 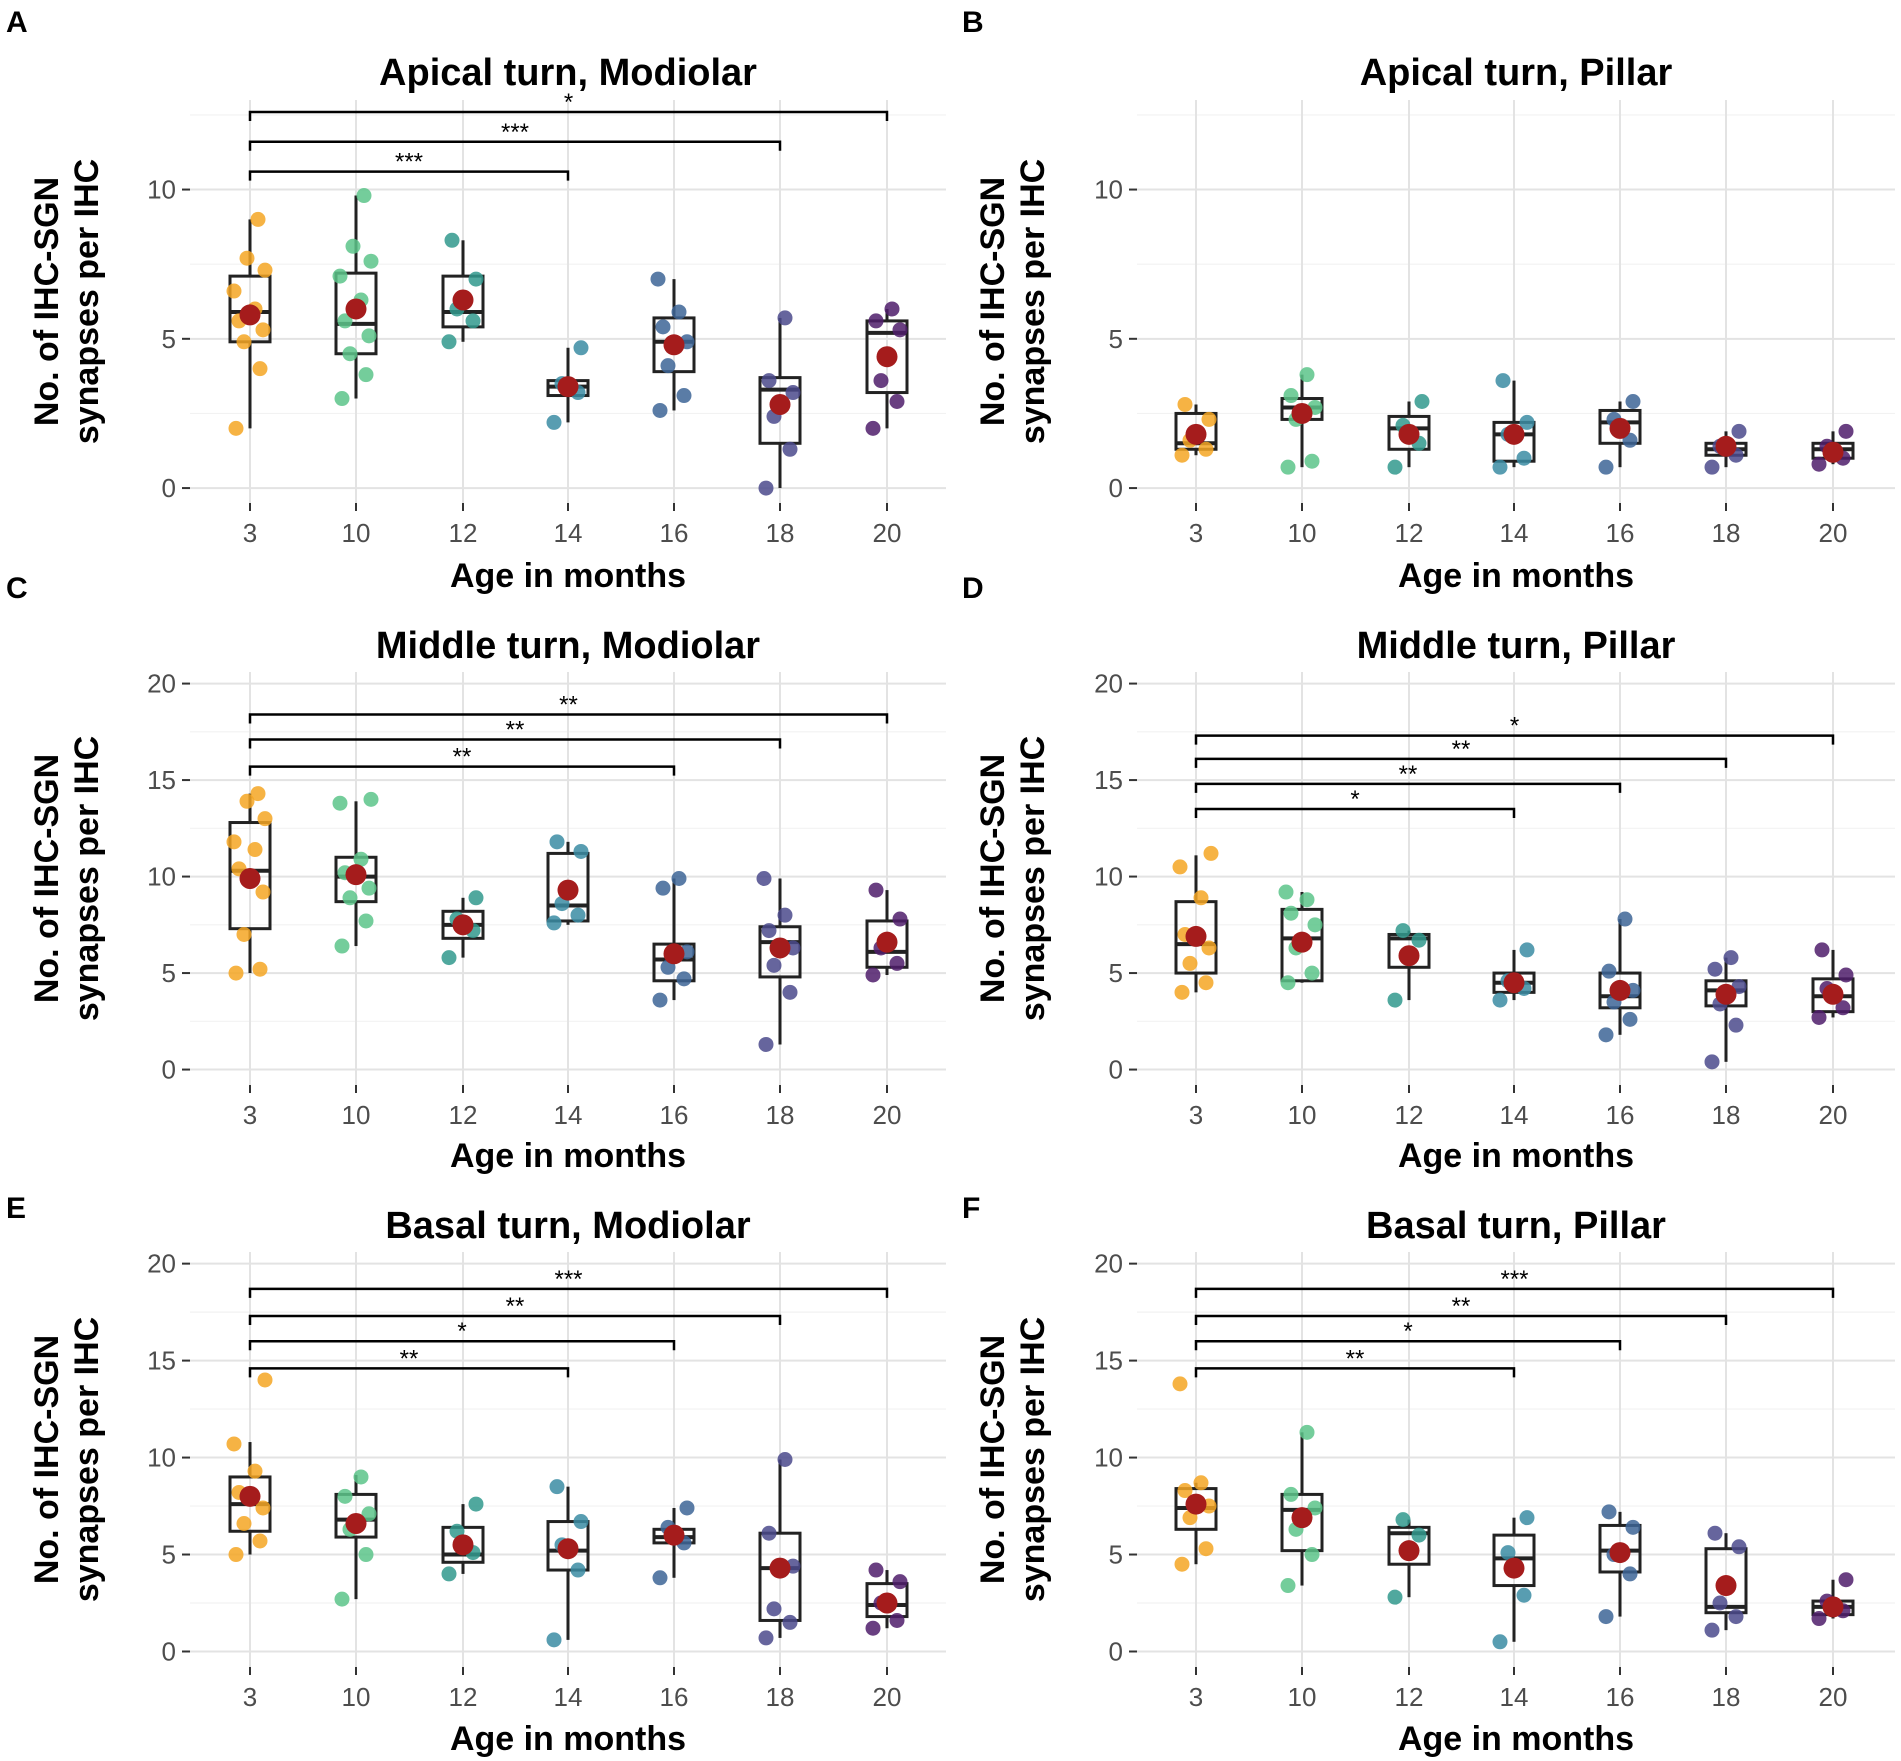 What do you see at coordinates (1514, 726) in the screenshot?
I see `significance-label: *` at bounding box center [1514, 726].